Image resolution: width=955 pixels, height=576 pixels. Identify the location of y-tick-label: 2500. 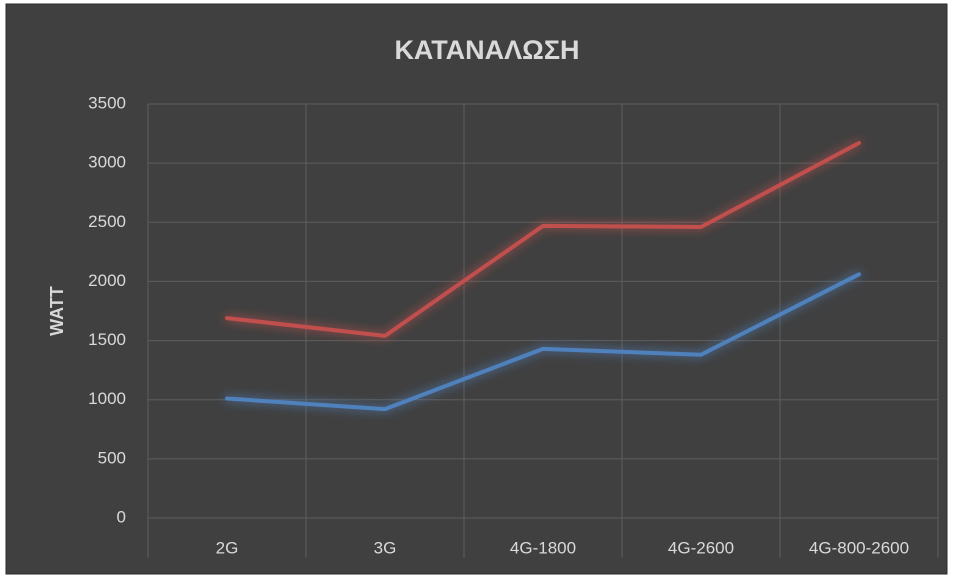
(107, 221).